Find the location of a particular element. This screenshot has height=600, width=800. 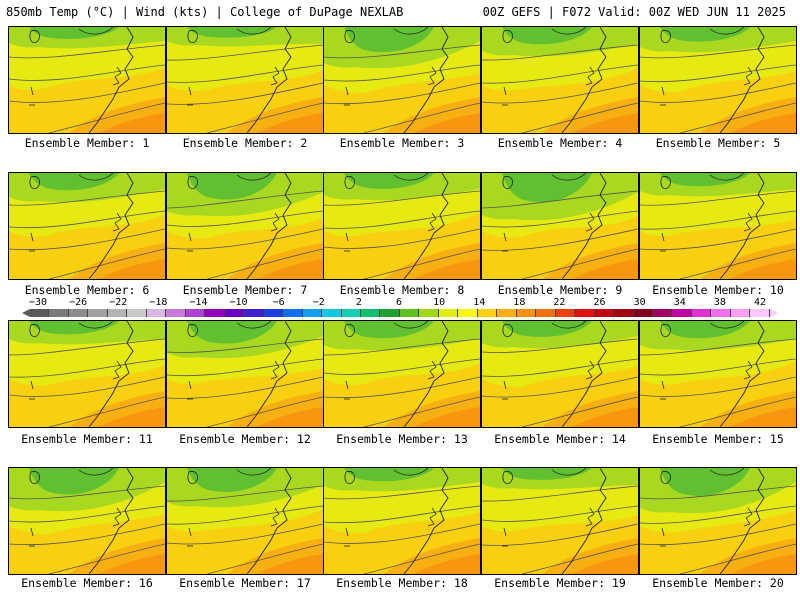

colorbar-tick-label: −18 is located at coordinates (158, 302).